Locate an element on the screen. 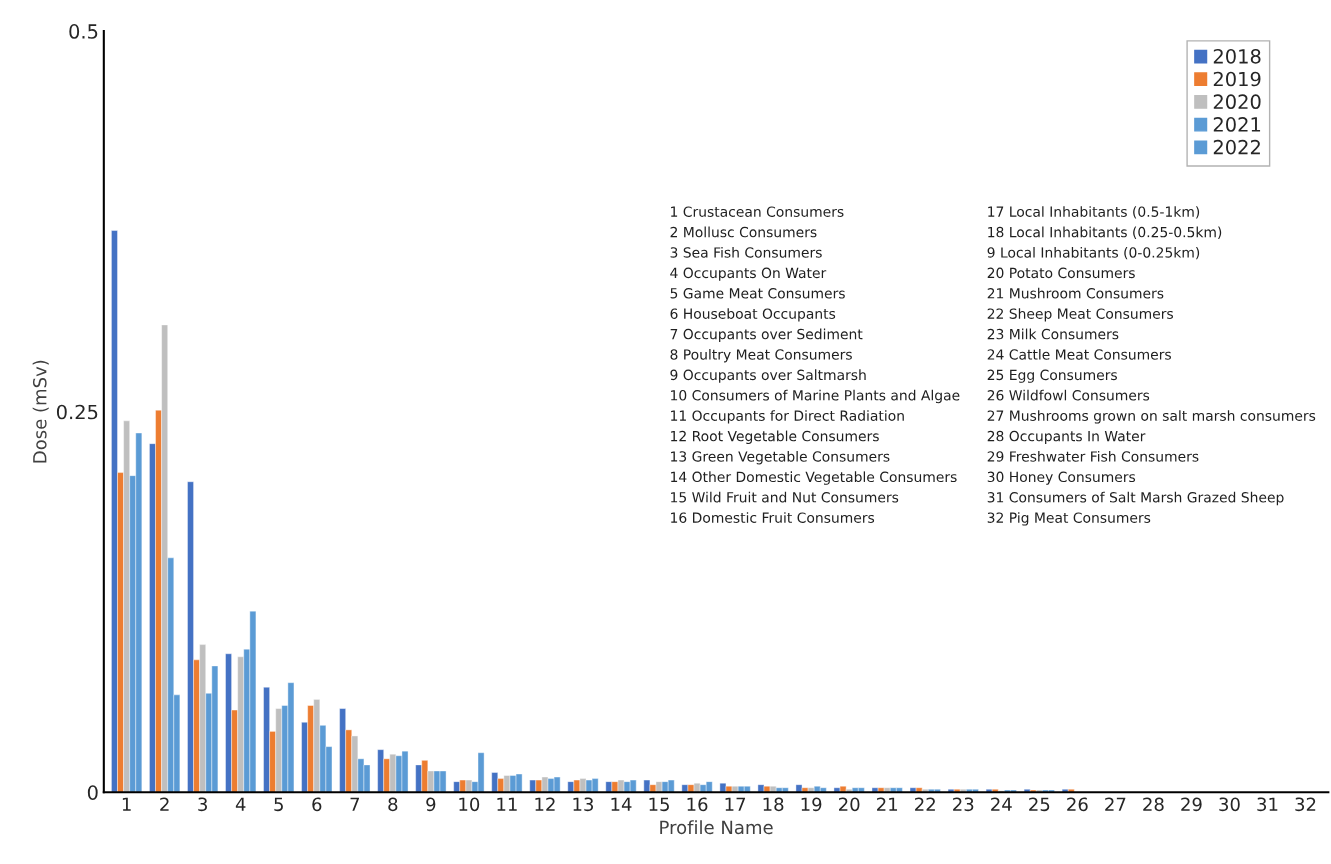 The height and width of the screenshot is (864, 1331). y-tick-label: 0.5 is located at coordinates (83, 31).